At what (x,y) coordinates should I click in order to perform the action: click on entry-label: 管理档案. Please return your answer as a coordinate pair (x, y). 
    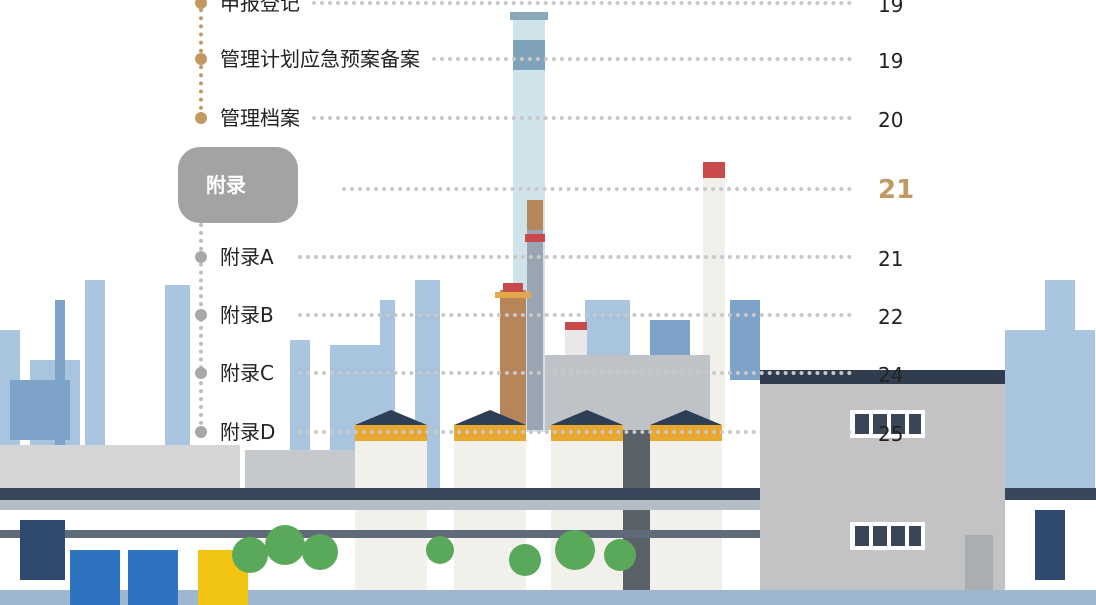
    Looking at the image, I should click on (260, 118).